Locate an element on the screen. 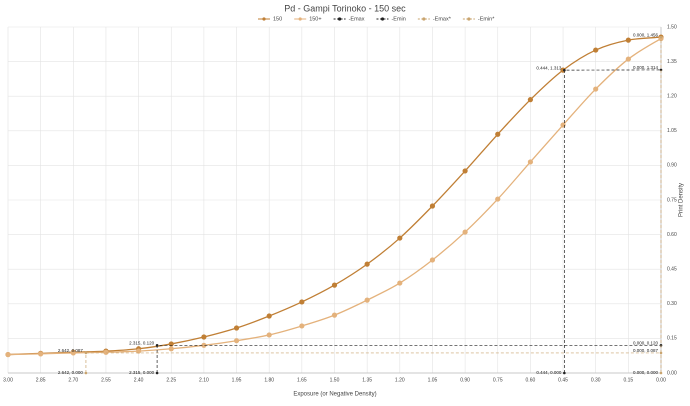 The width and height of the screenshot is (690, 406). y-tick-label: 0.90 is located at coordinates (672, 166).